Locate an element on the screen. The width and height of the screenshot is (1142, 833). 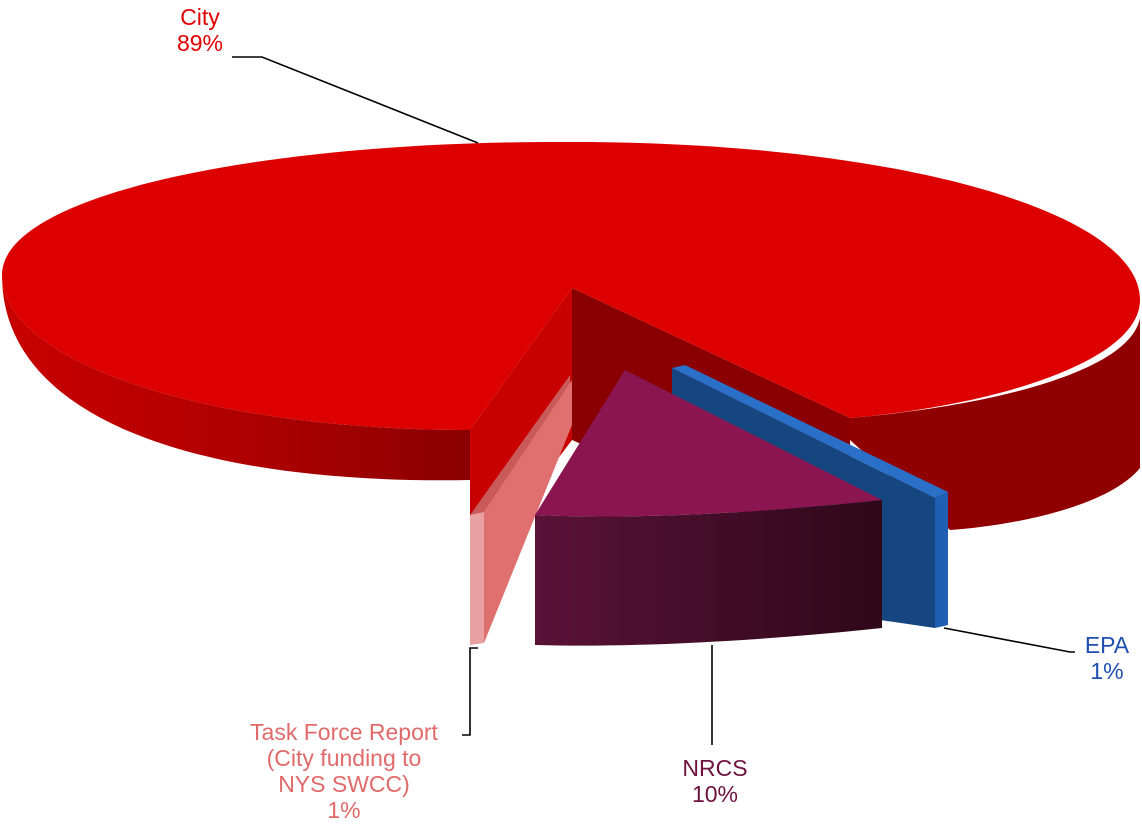
slice-city-side is located at coordinates (236, 378).